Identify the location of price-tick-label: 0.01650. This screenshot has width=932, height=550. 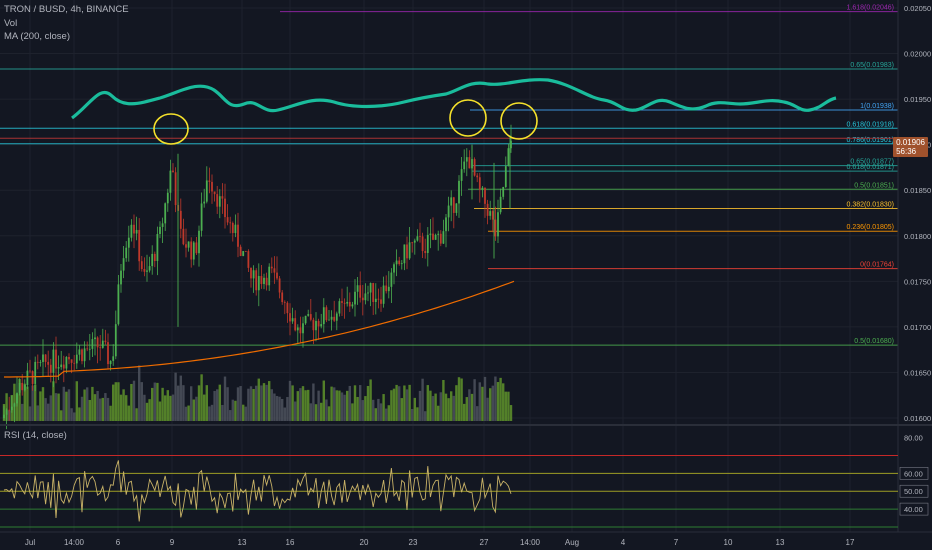
(917, 372).